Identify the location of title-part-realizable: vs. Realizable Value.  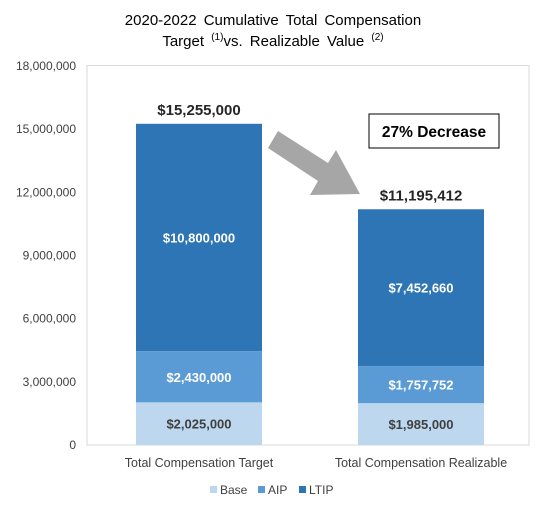
(297, 41).